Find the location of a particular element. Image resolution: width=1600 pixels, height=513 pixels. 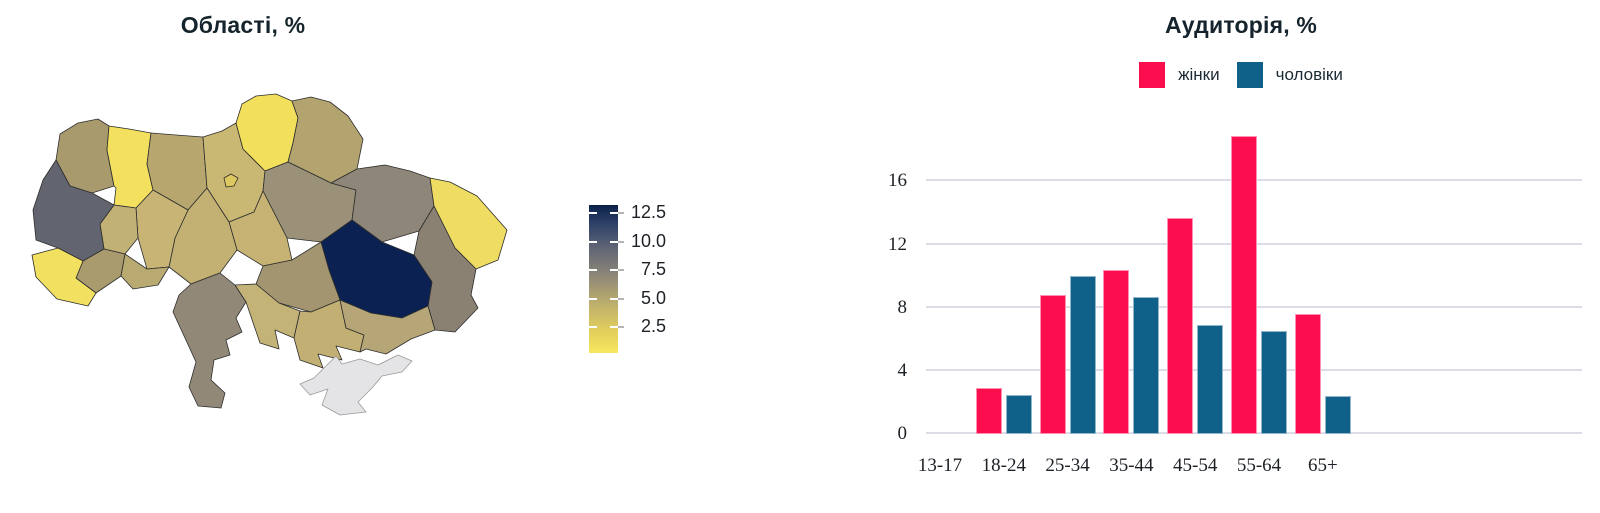

y-tick-label: 4 is located at coordinates (902, 370).